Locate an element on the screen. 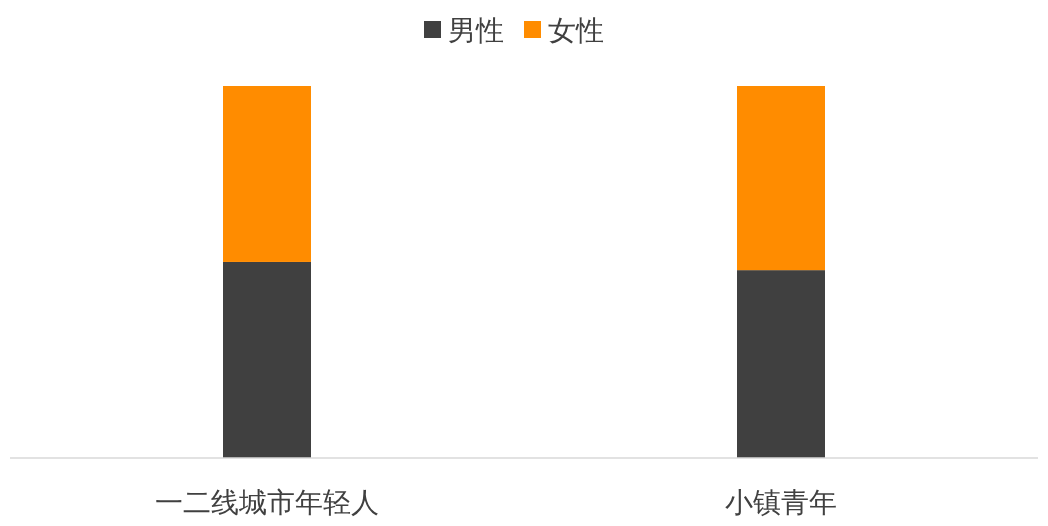 This screenshot has width=1048, height=526. legend-label: 男性 is located at coordinates (476, 30).